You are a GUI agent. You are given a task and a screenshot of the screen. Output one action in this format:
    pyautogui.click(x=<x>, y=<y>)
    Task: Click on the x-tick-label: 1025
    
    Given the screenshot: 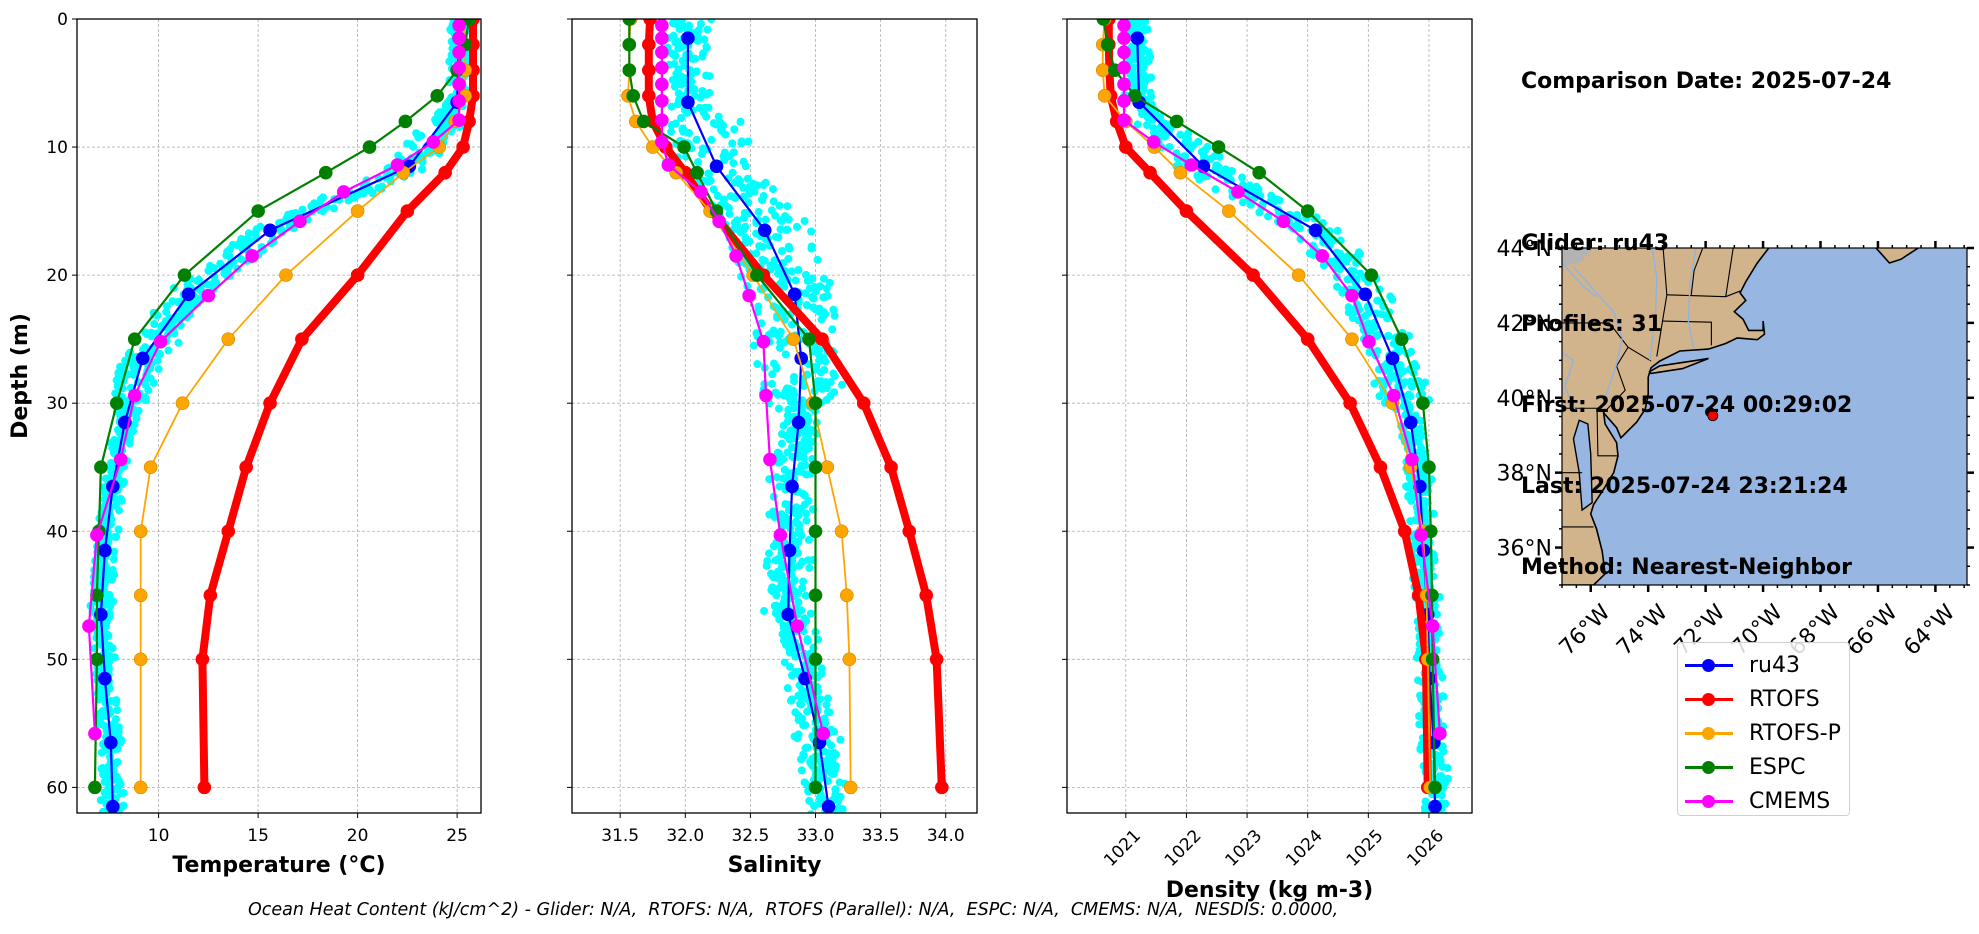 What is the action you would take?
    pyautogui.click(x=1365, y=848)
    